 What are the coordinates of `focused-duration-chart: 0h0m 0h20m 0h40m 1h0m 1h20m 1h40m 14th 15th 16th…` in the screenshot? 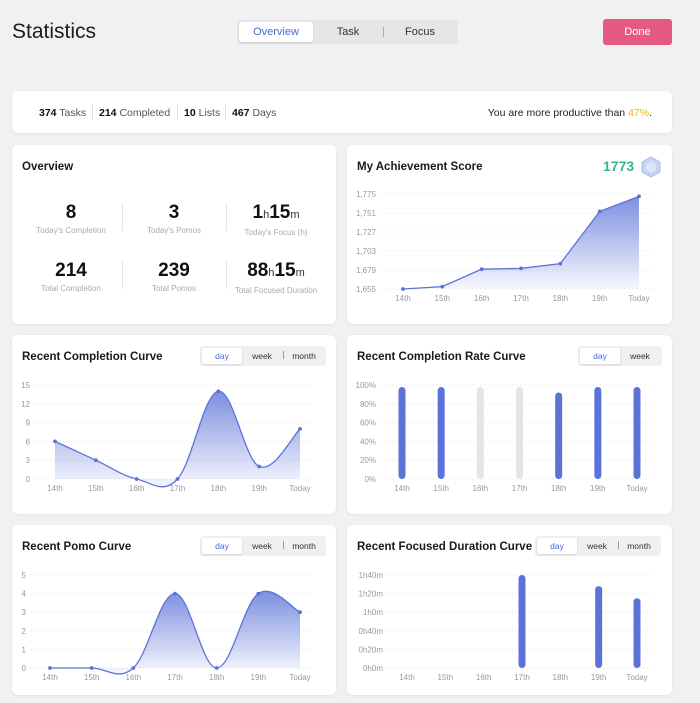 It's located at (505, 626).